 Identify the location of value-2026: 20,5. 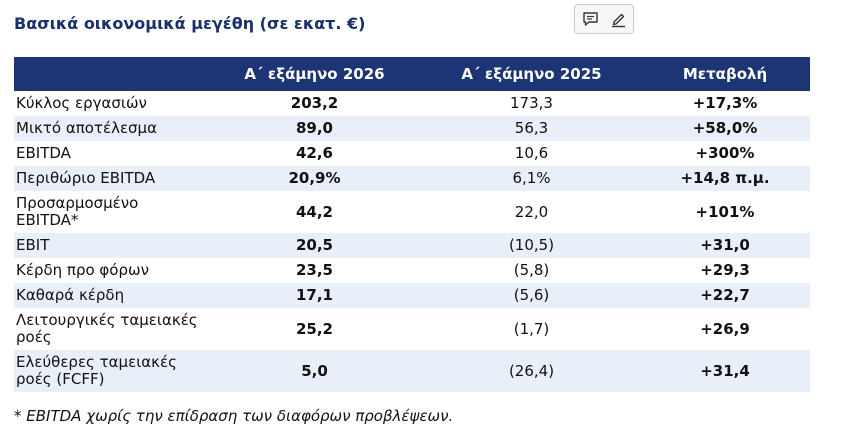
(314, 245).